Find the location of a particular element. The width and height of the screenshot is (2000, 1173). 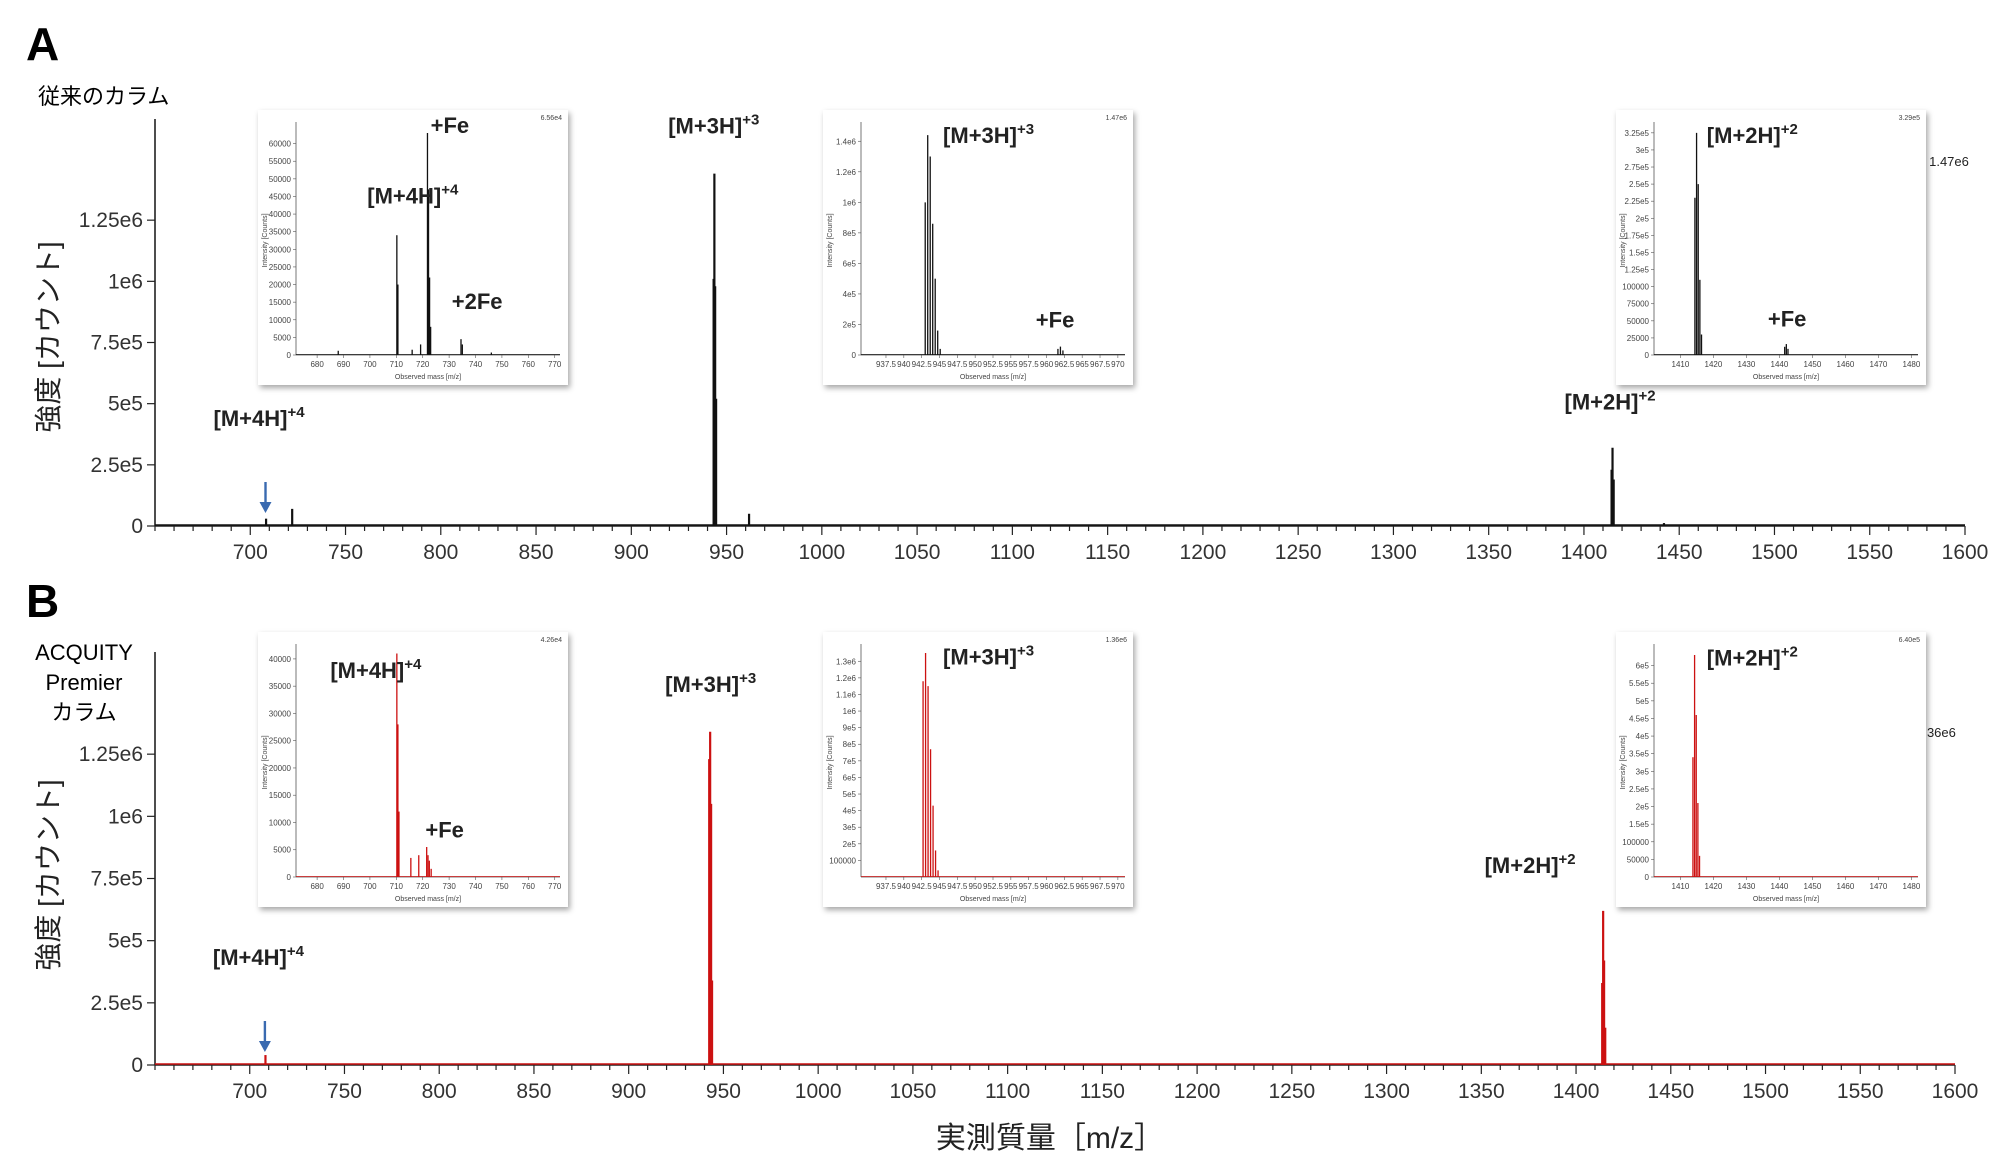

inset-y-tick-label: 10000 is located at coordinates (280, 822).